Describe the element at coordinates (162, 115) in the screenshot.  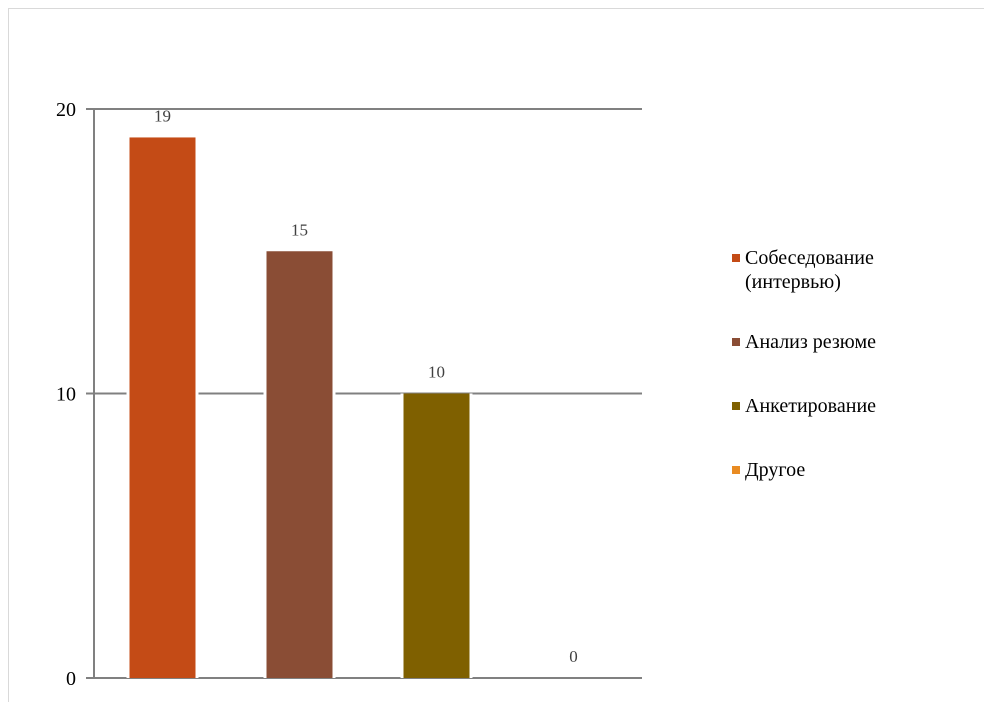
I see `data-label-interview: 19` at that location.